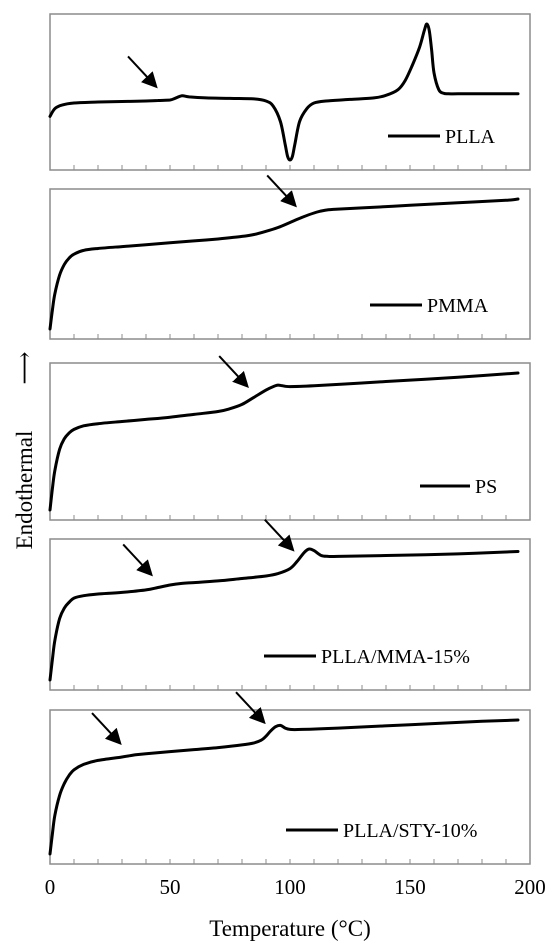  I want to click on y-axis-title-group: Endothermal ⟶, so click(24, 450).